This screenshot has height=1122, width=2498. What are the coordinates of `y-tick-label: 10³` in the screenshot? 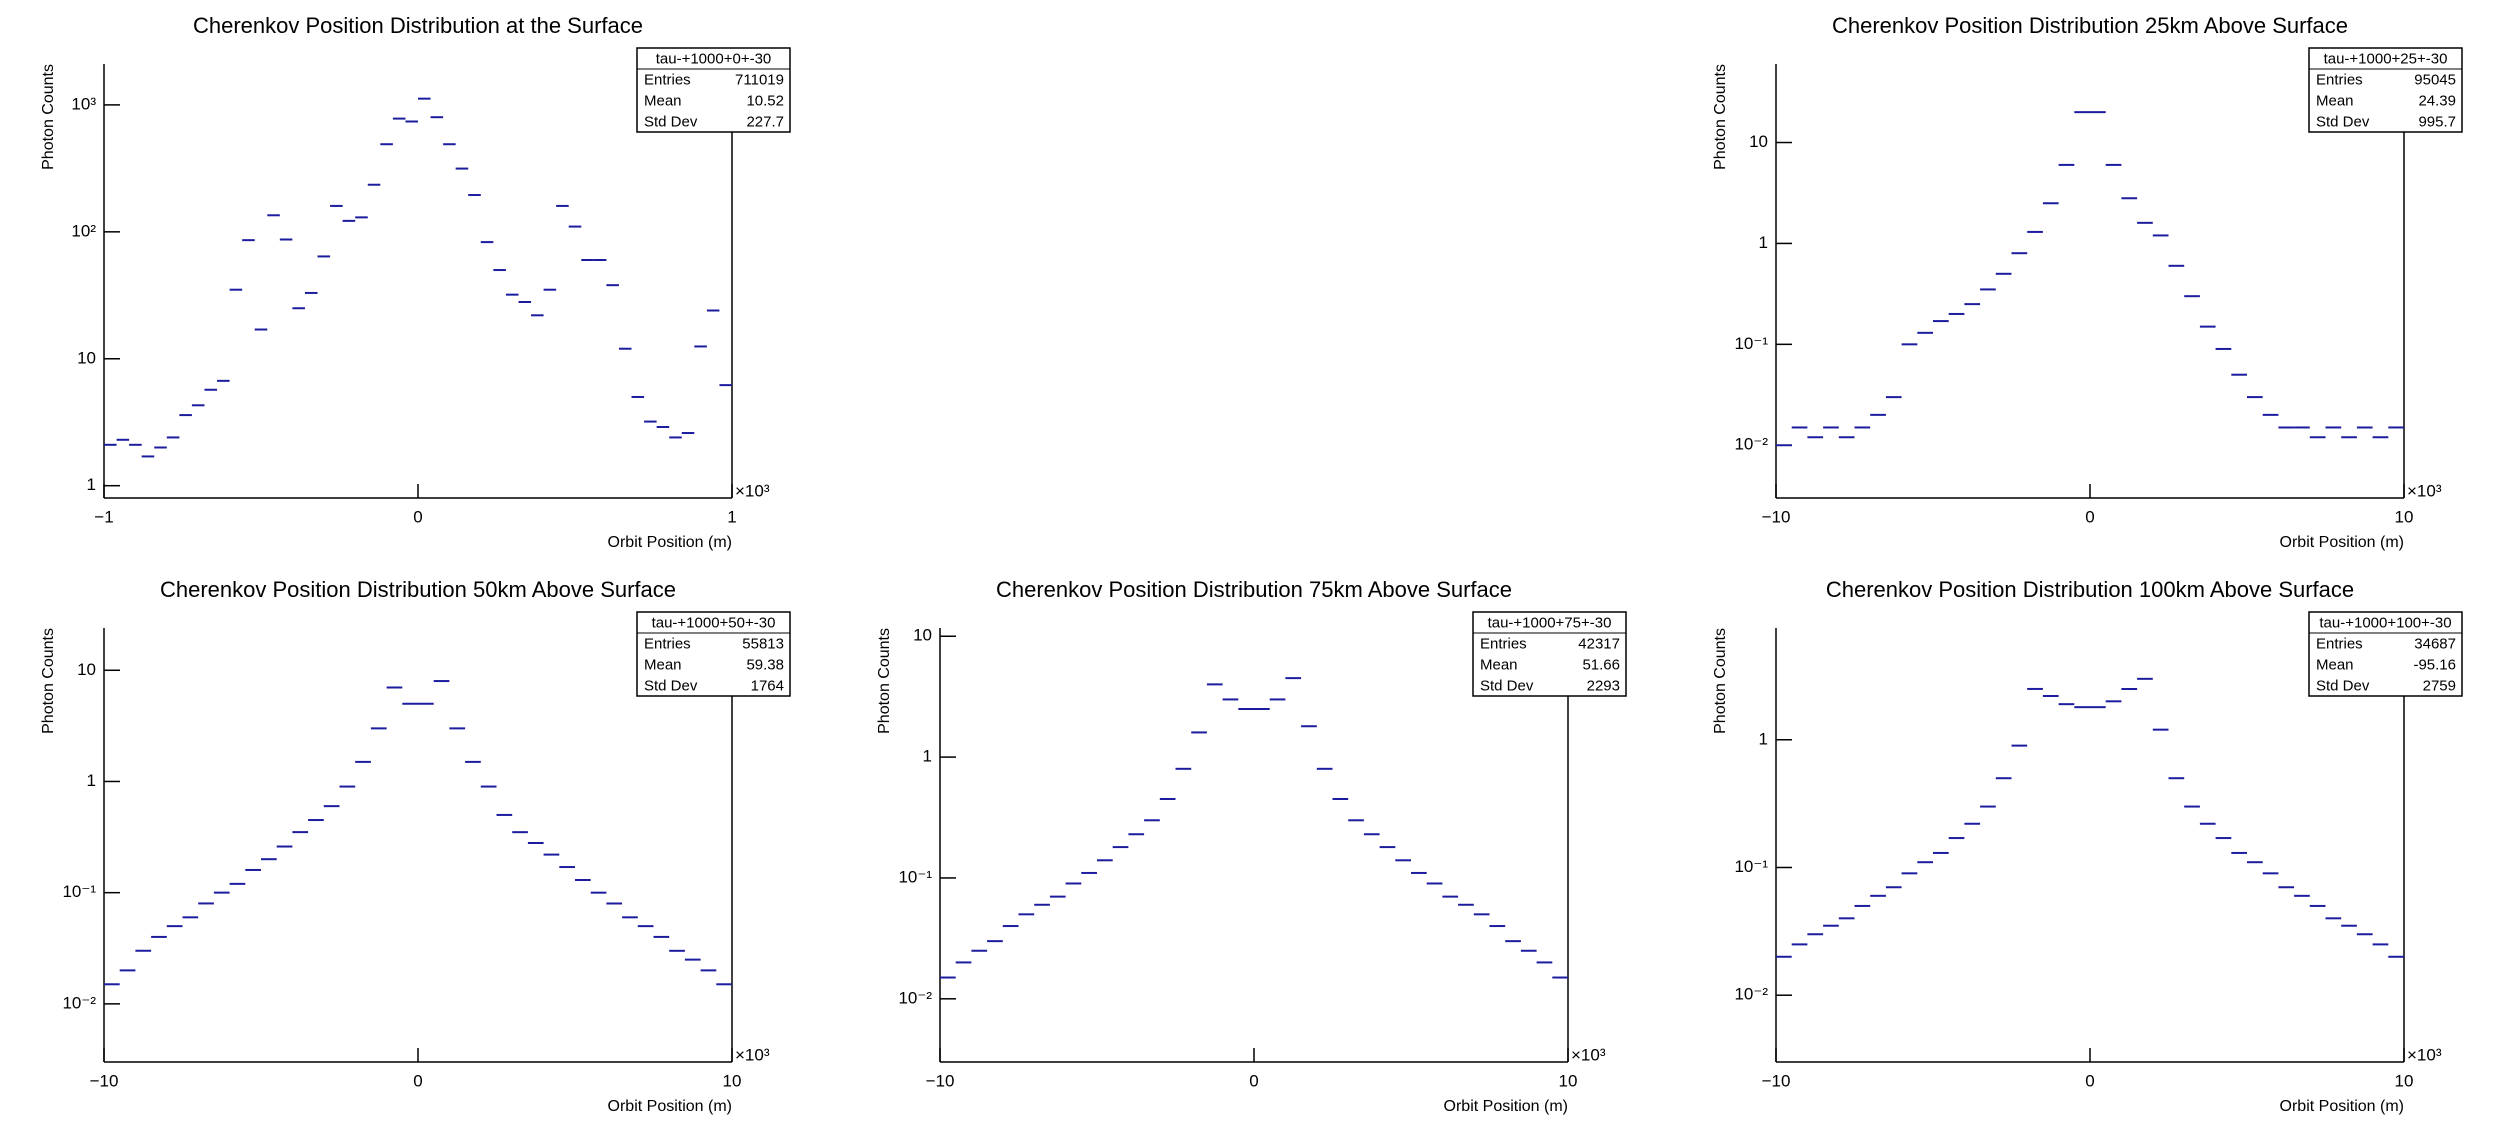 It's located at (83, 103).